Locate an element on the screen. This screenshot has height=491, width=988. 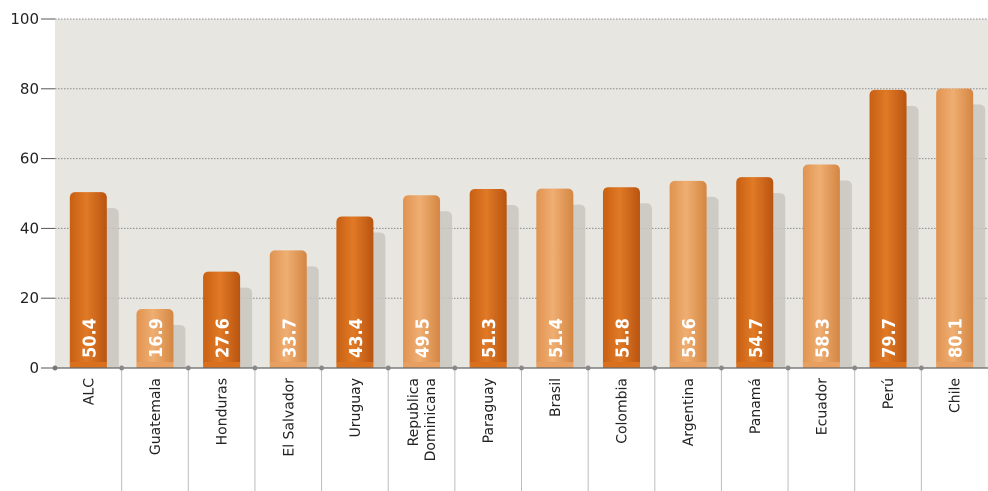
x-tick-label: Guatemala is located at coordinates (156, 416).